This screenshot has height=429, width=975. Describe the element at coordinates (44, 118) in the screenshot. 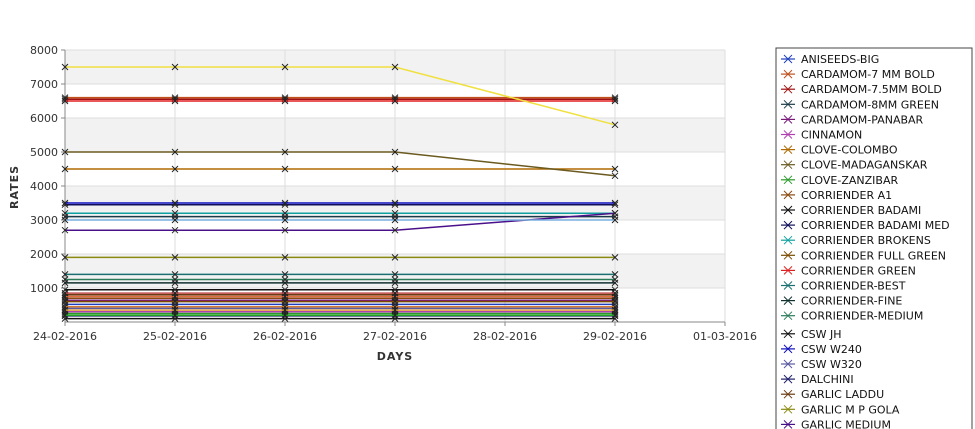

I see `y-tick-label: 6000` at that location.